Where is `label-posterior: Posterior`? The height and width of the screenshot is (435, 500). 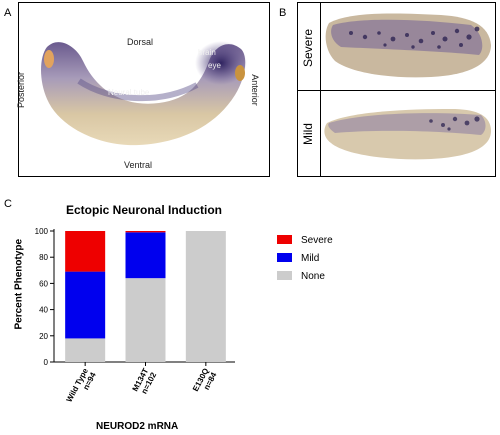
label-posterior: Posterior is located at coordinates (21, 90).